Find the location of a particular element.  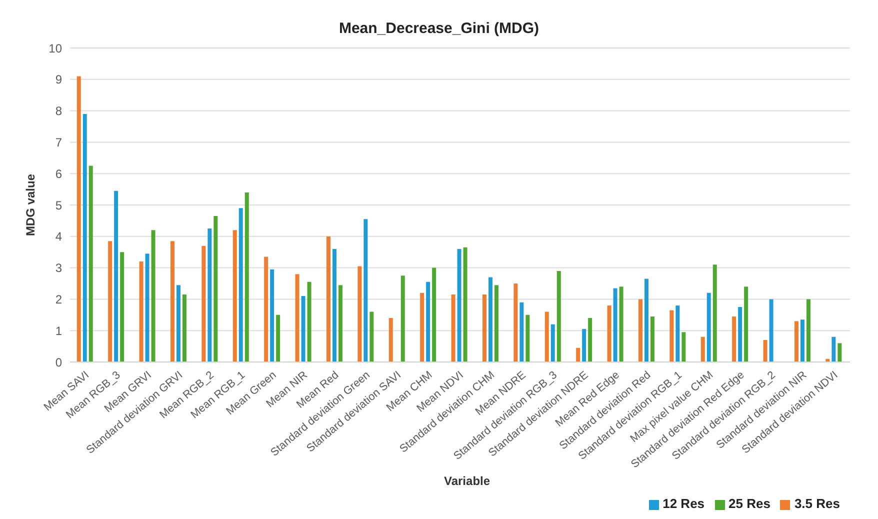

y-tick-label: 2 is located at coordinates (58, 299).